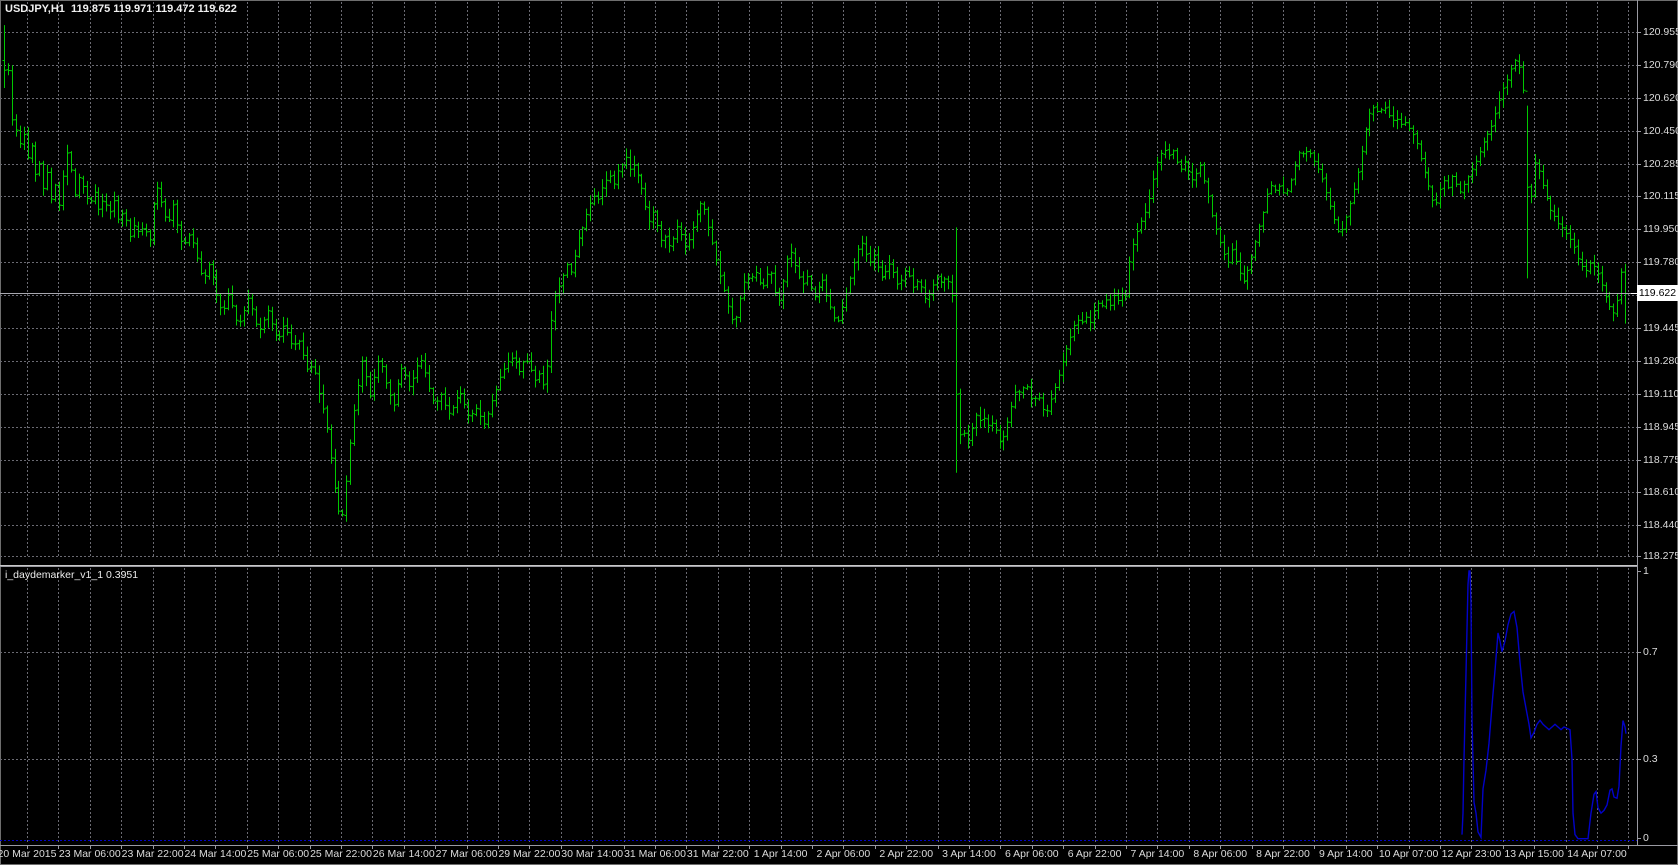  What do you see at coordinates (818, 565) in the screenshot?
I see `panel-separator` at bounding box center [818, 565].